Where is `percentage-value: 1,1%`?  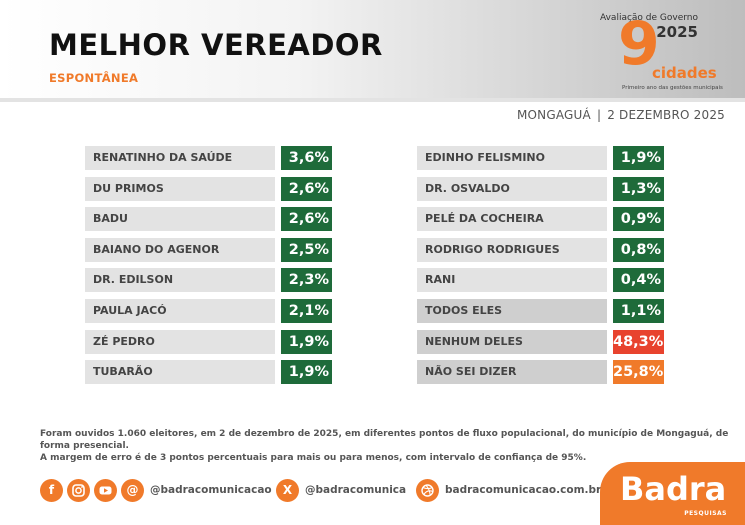
percentage-value: 1,1% is located at coordinates (638, 311).